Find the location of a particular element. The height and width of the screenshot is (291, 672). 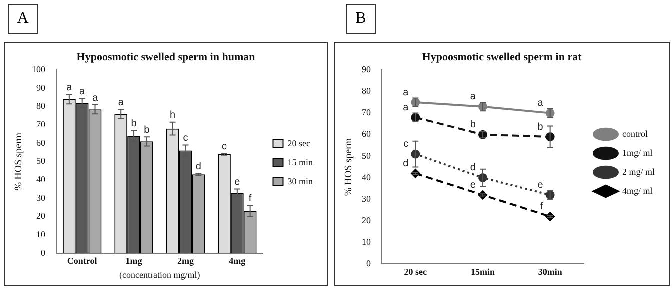

x-tick-label: 2mg is located at coordinates (185, 261).